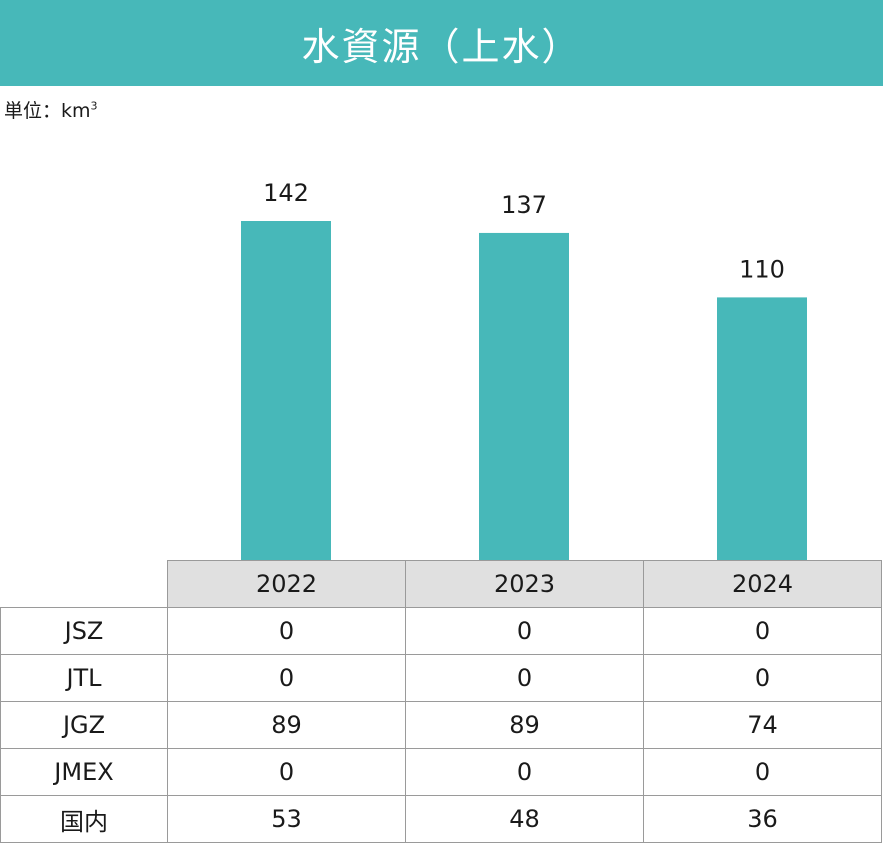 This screenshot has height=850, width=883. I want to click on year-header: 2024, so click(762, 584).